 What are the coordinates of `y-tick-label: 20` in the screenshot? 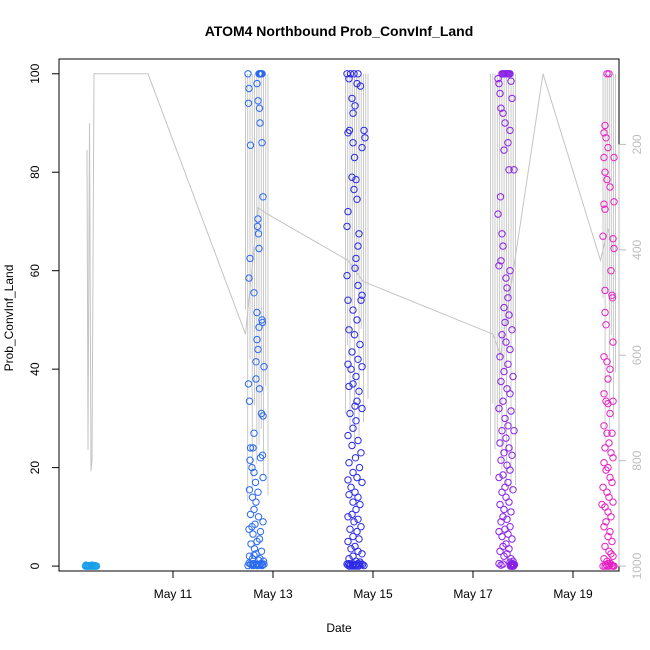 It's located at (35, 468).